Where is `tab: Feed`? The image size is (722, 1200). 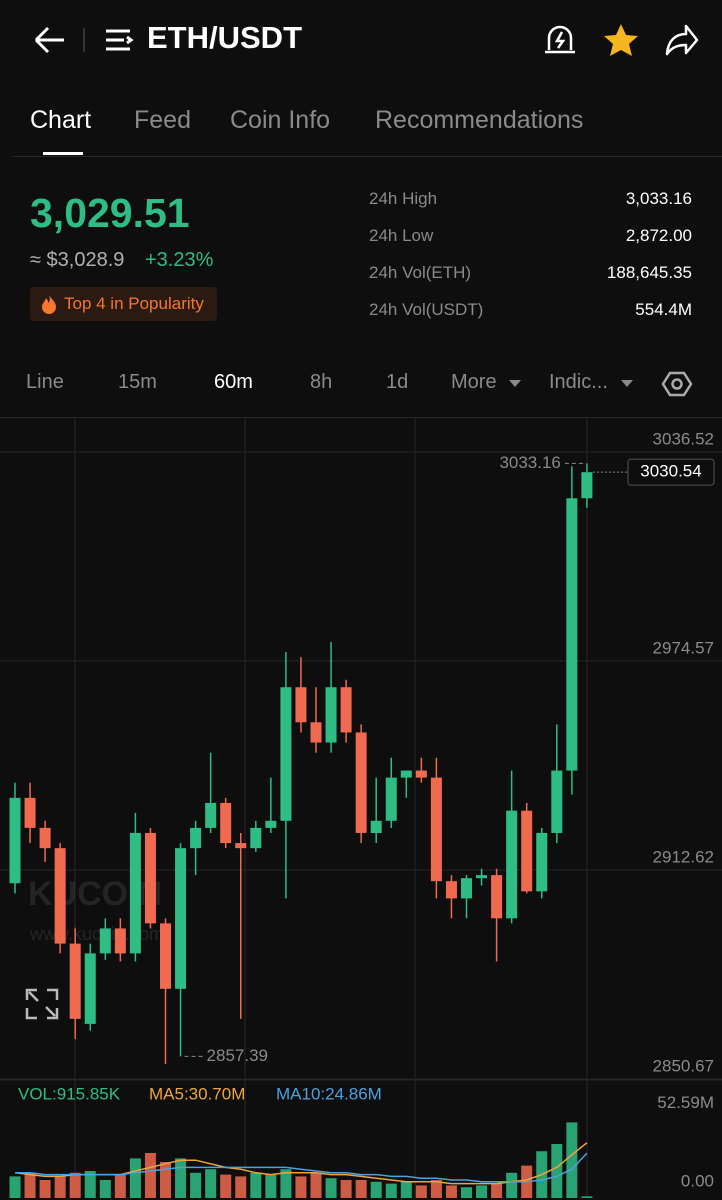
tab: Feed is located at coordinates (162, 120).